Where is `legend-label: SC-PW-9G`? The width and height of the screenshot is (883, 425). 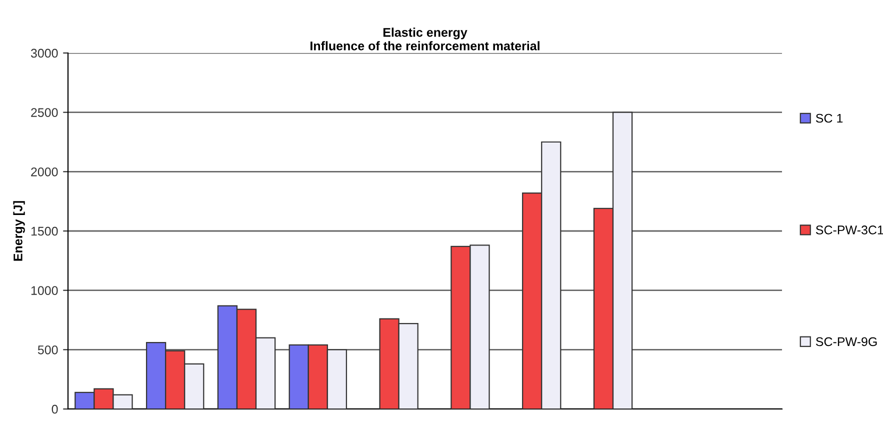 legend-label: SC-PW-9G is located at coordinates (846, 341).